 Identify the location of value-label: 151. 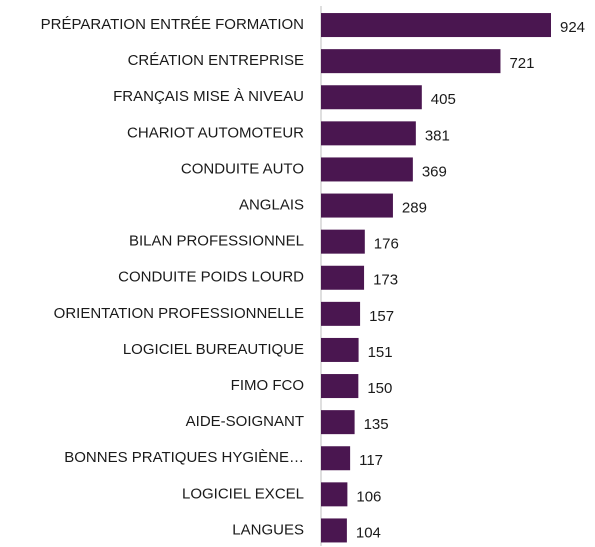
(380, 352).